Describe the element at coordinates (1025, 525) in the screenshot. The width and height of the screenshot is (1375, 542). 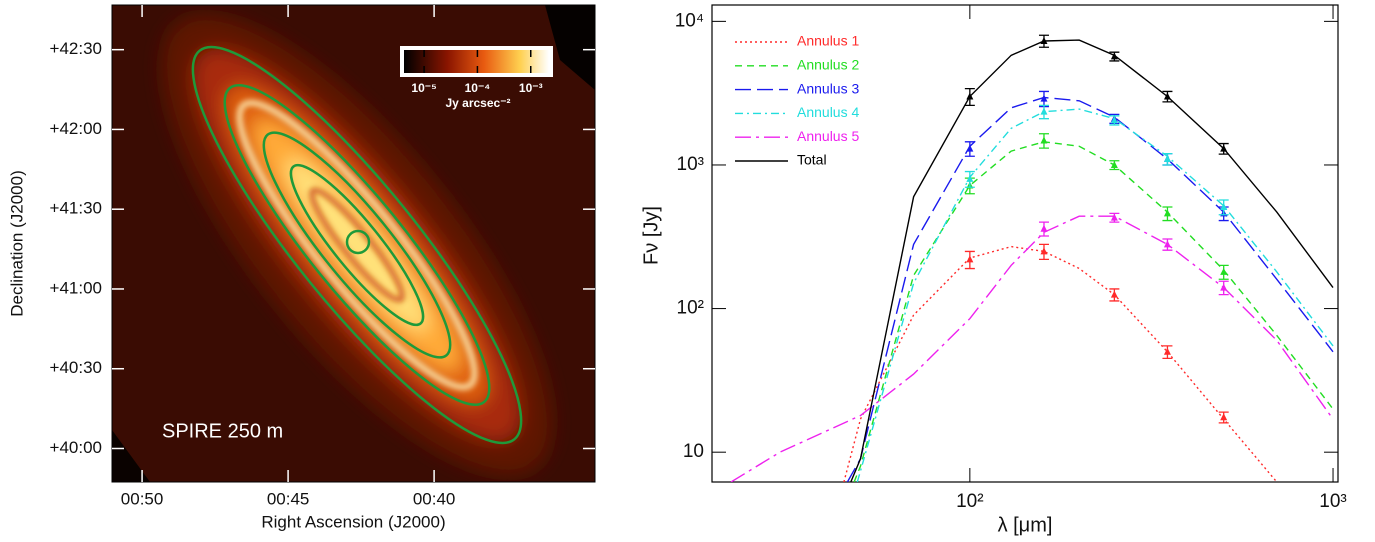
I see `x-axis-label: λ [μm]` at that location.